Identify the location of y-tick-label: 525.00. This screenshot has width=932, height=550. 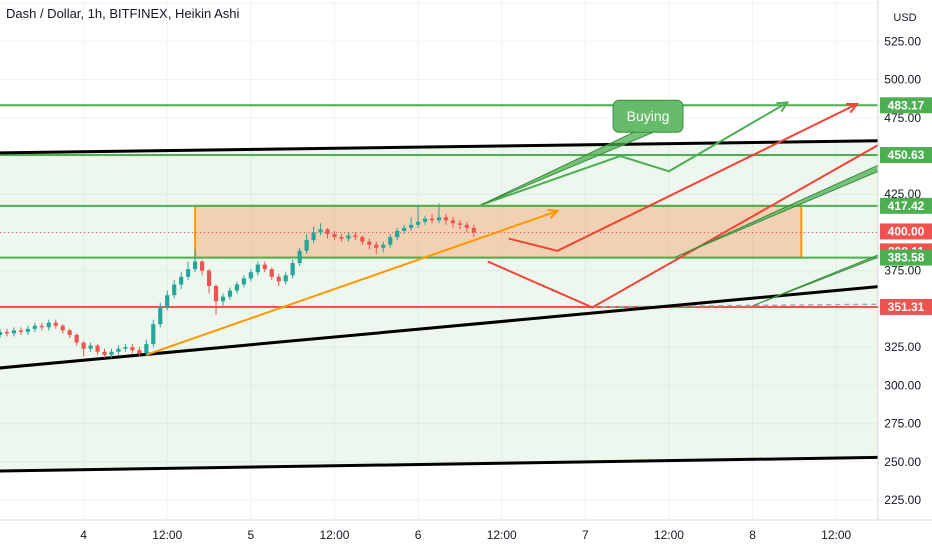
(902, 41).